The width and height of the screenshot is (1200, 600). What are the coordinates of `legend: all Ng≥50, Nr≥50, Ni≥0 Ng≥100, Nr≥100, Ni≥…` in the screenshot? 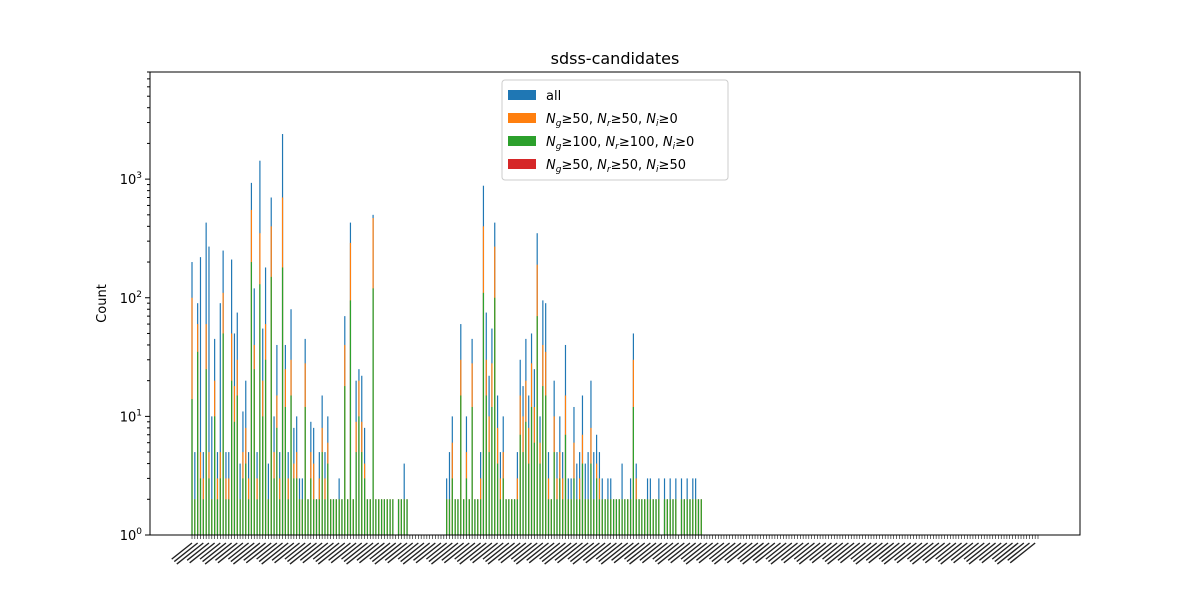 It's located at (615, 130).